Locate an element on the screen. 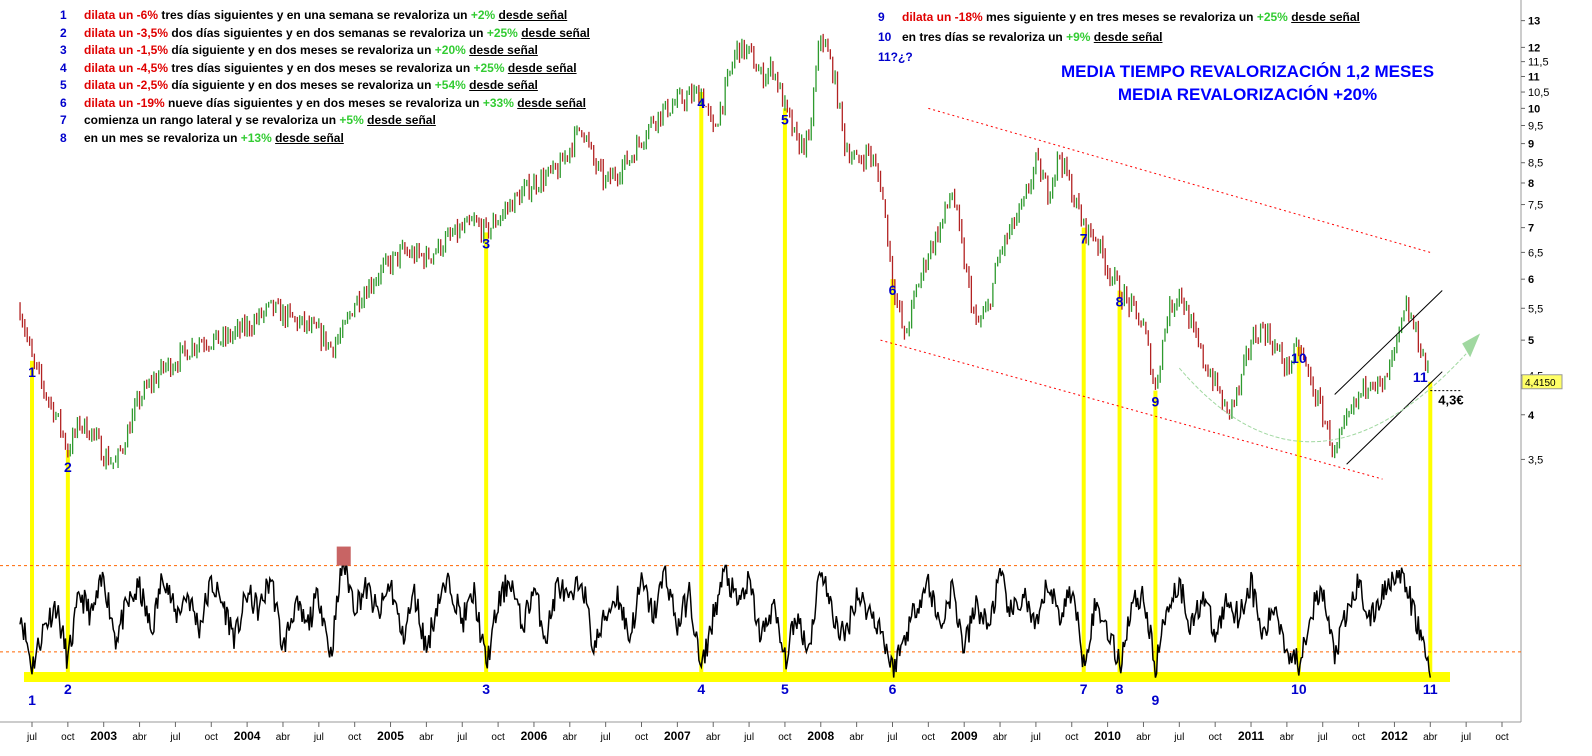  headline-time: MEDIA TIEMPO REVALORIZACIÓN 1,2 MESES is located at coordinates (1247, 71).